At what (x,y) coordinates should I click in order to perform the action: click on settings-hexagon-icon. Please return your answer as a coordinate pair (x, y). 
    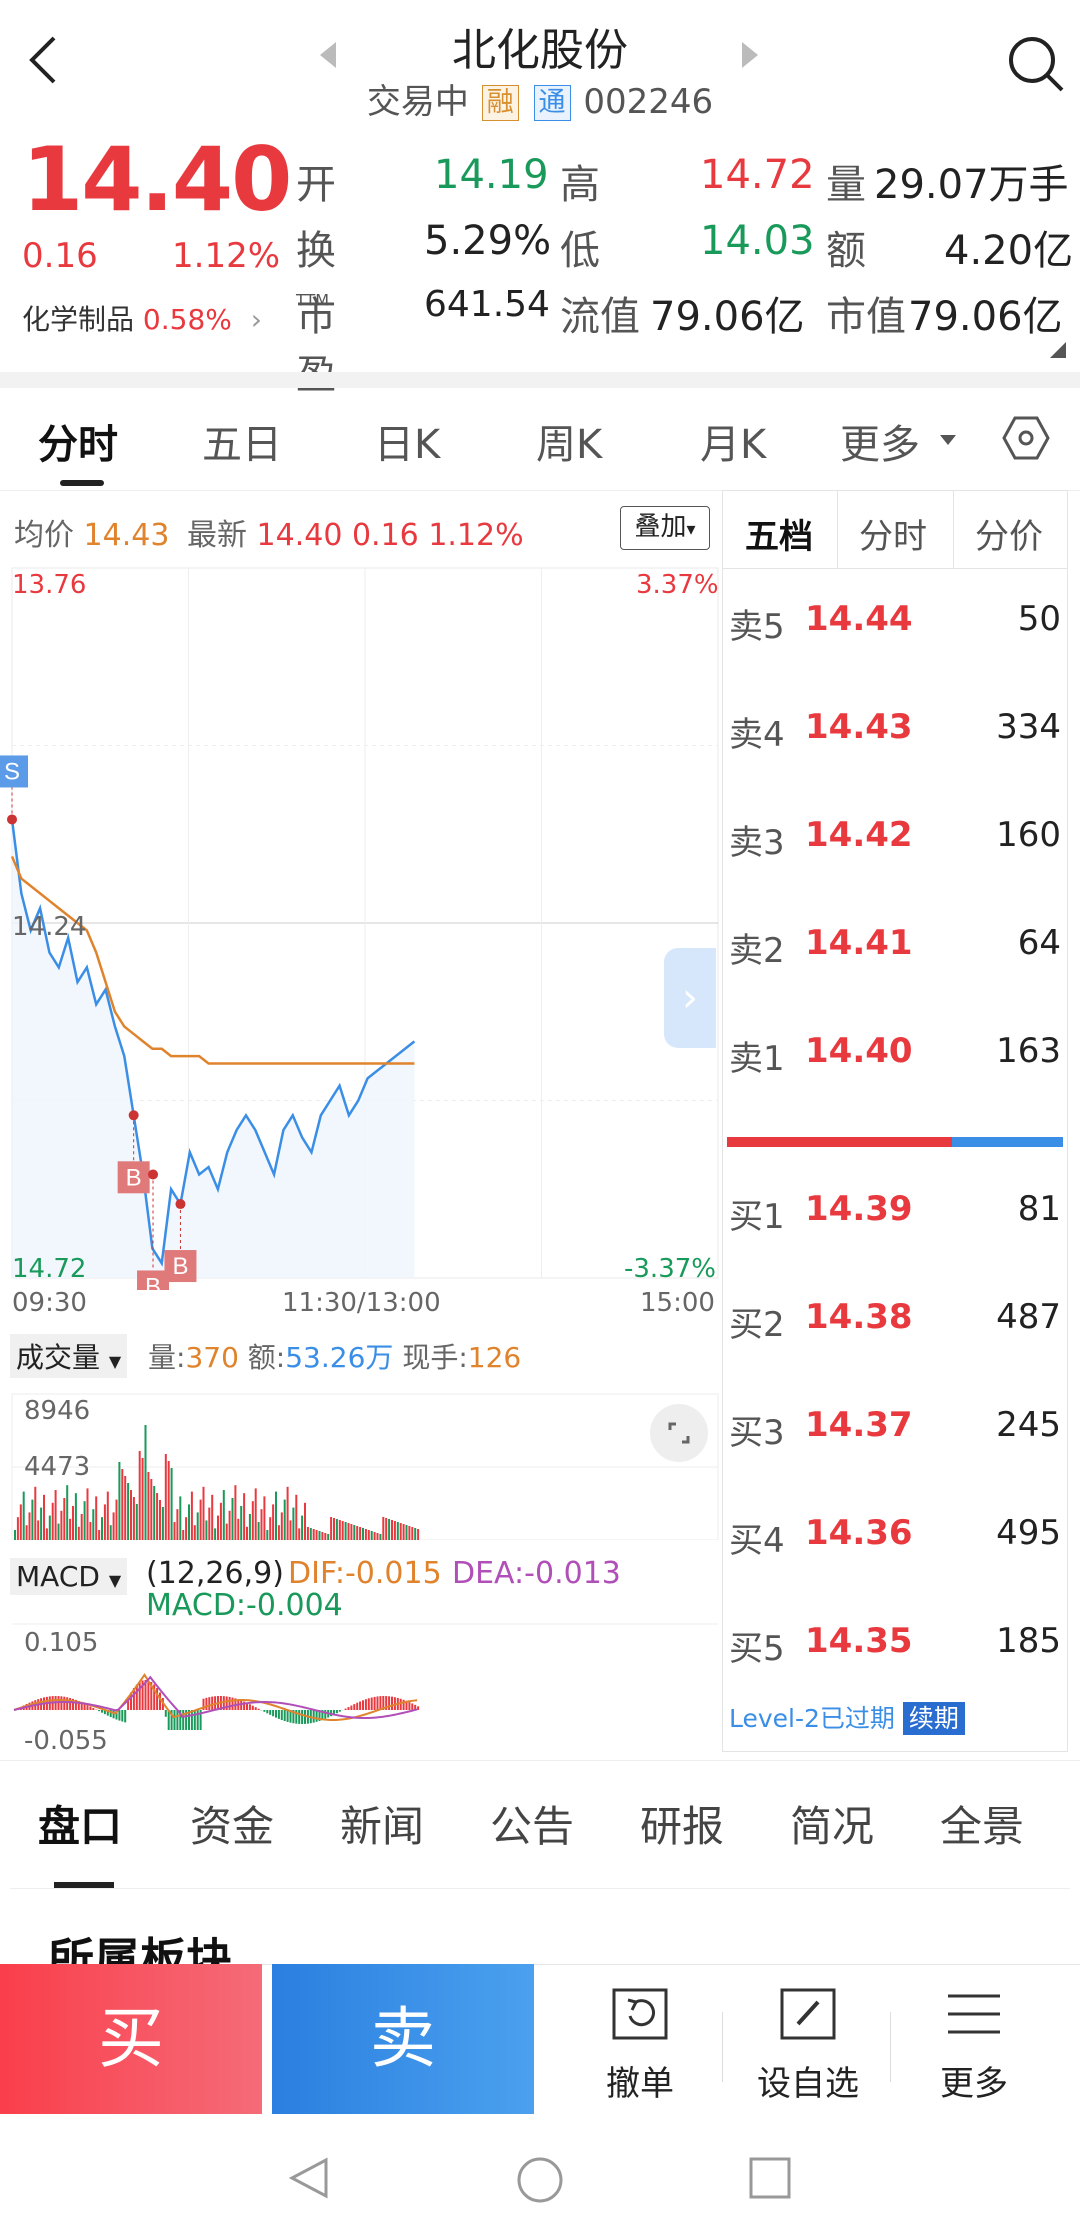
    Looking at the image, I should click on (1026, 440).